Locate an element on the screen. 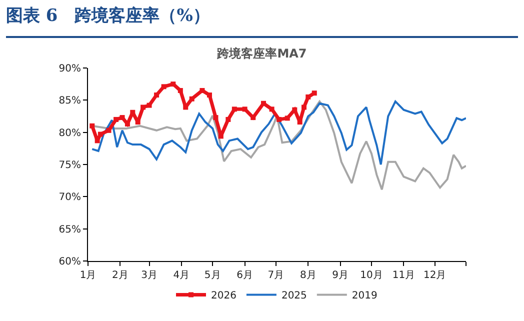 The image size is (524, 321). y-tick-label: 60% is located at coordinates (69, 262).